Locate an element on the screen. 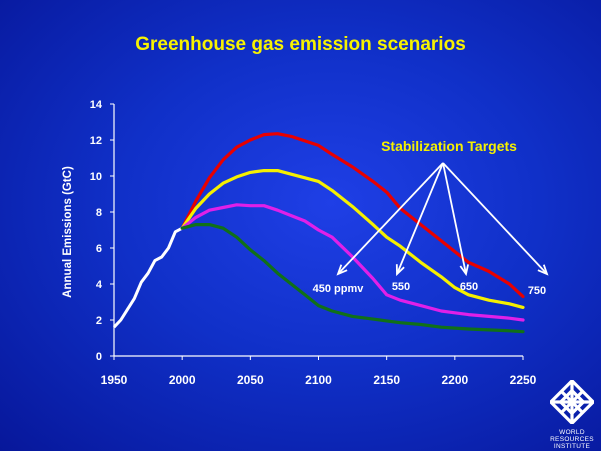 The width and height of the screenshot is (601, 451). y-axis-label: Annual Emissions (GtC) is located at coordinates (68, 232).